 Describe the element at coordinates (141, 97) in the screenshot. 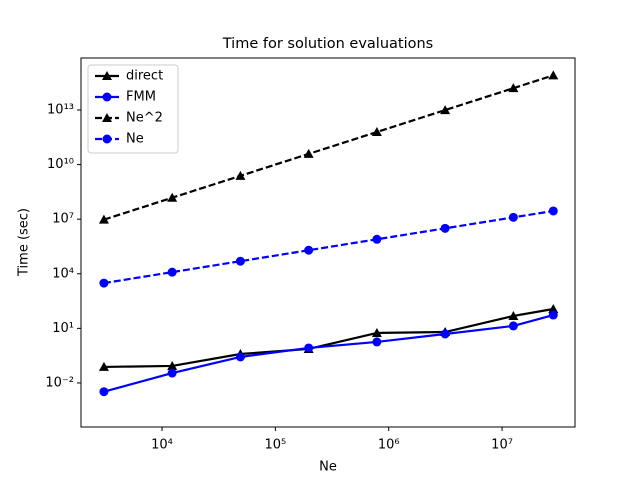

I see `legend-label: FMM` at that location.